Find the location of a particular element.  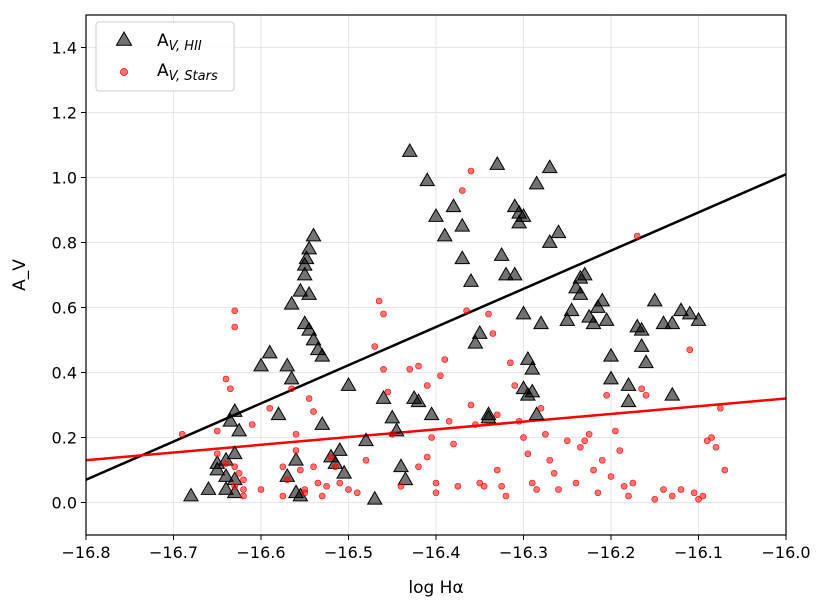

y-tick-label: 0.0 is located at coordinates (64, 503).